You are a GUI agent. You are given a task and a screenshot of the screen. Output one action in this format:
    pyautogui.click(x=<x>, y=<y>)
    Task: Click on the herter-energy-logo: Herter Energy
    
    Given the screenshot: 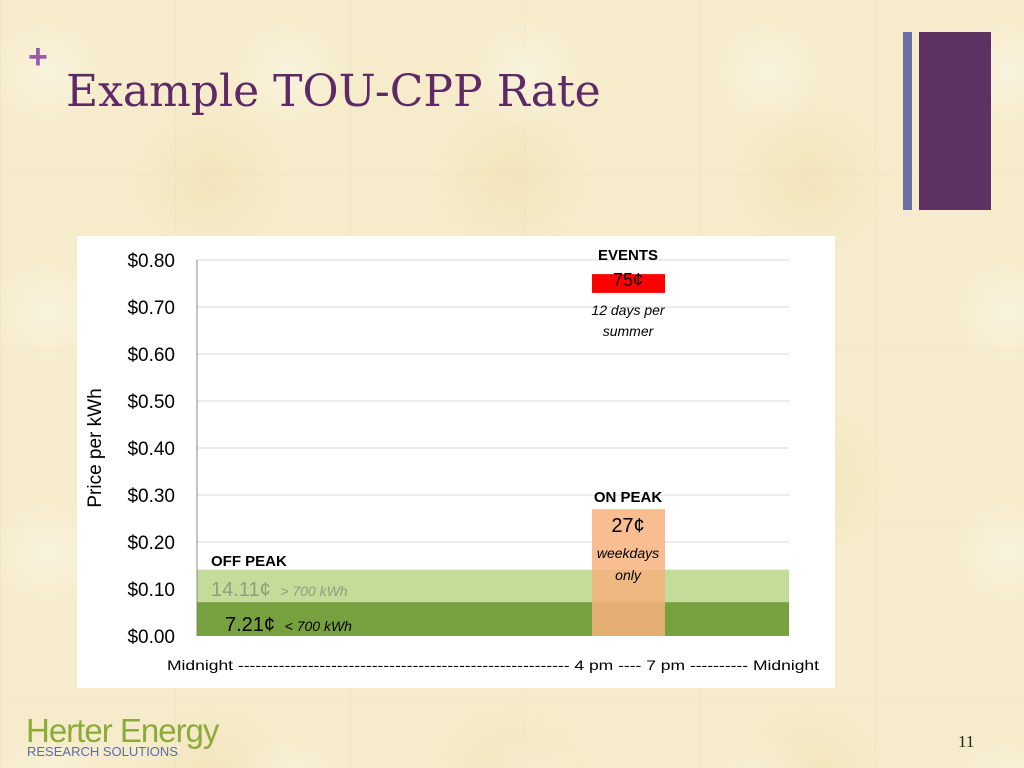 What is the action you would take?
    pyautogui.click(x=122, y=730)
    